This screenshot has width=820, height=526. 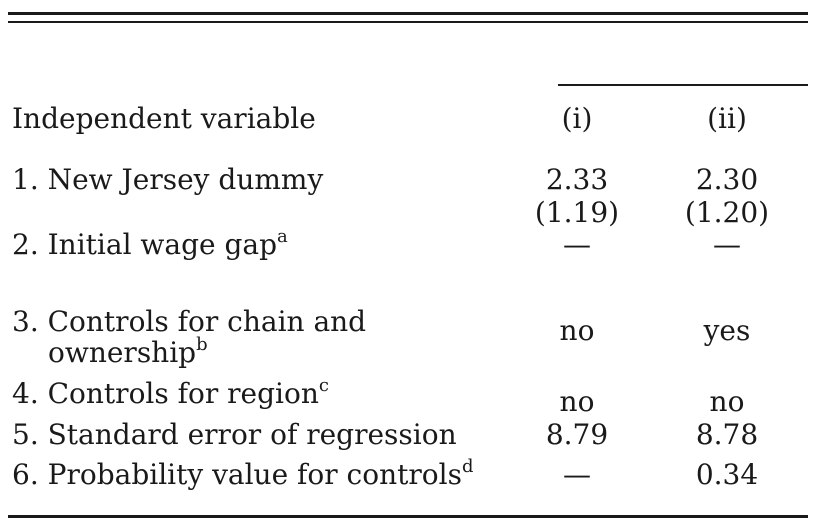 What do you see at coordinates (577, 212) in the screenshot?
I see `row-1-col-i-se: (1.19)` at bounding box center [577, 212].